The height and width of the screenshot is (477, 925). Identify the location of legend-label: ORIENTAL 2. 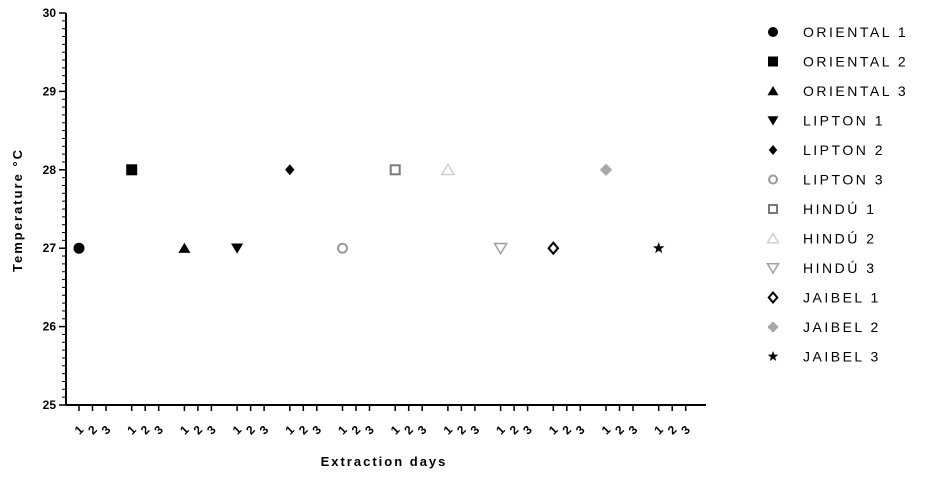
(855, 62).